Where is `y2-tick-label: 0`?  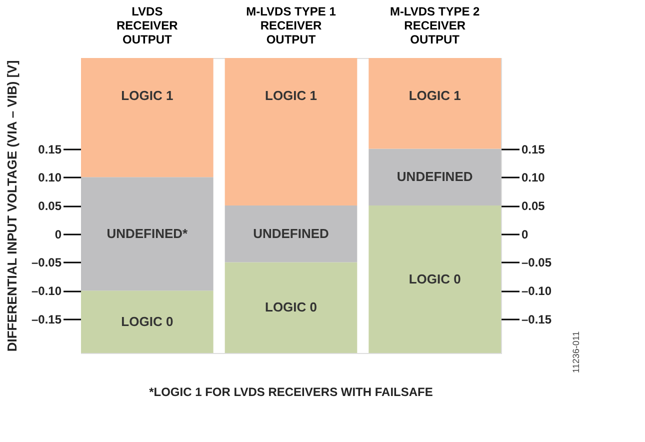 y2-tick-label: 0 is located at coordinates (525, 234).